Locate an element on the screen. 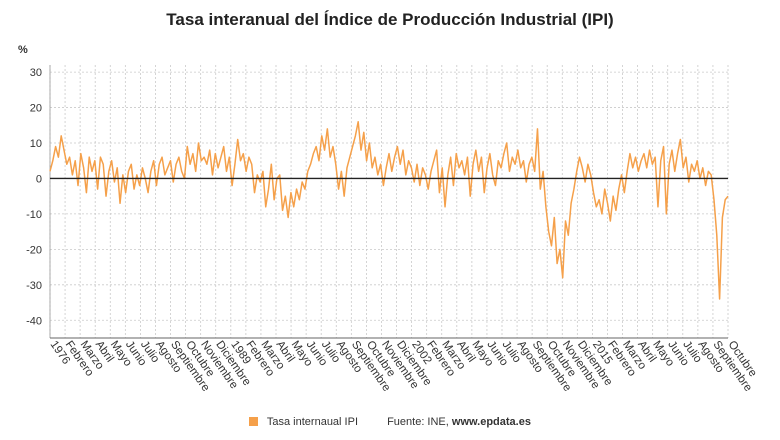  y-tick-label: 30 is located at coordinates (36, 73).